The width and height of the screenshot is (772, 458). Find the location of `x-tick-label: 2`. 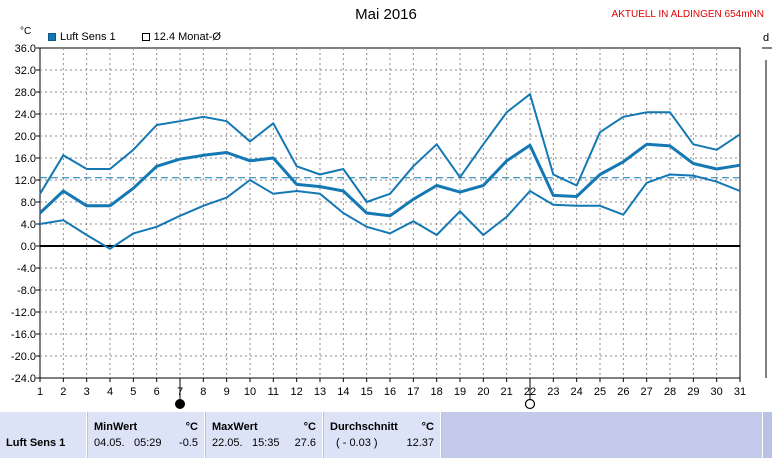

x-tick-label: 2 is located at coordinates (63, 392).